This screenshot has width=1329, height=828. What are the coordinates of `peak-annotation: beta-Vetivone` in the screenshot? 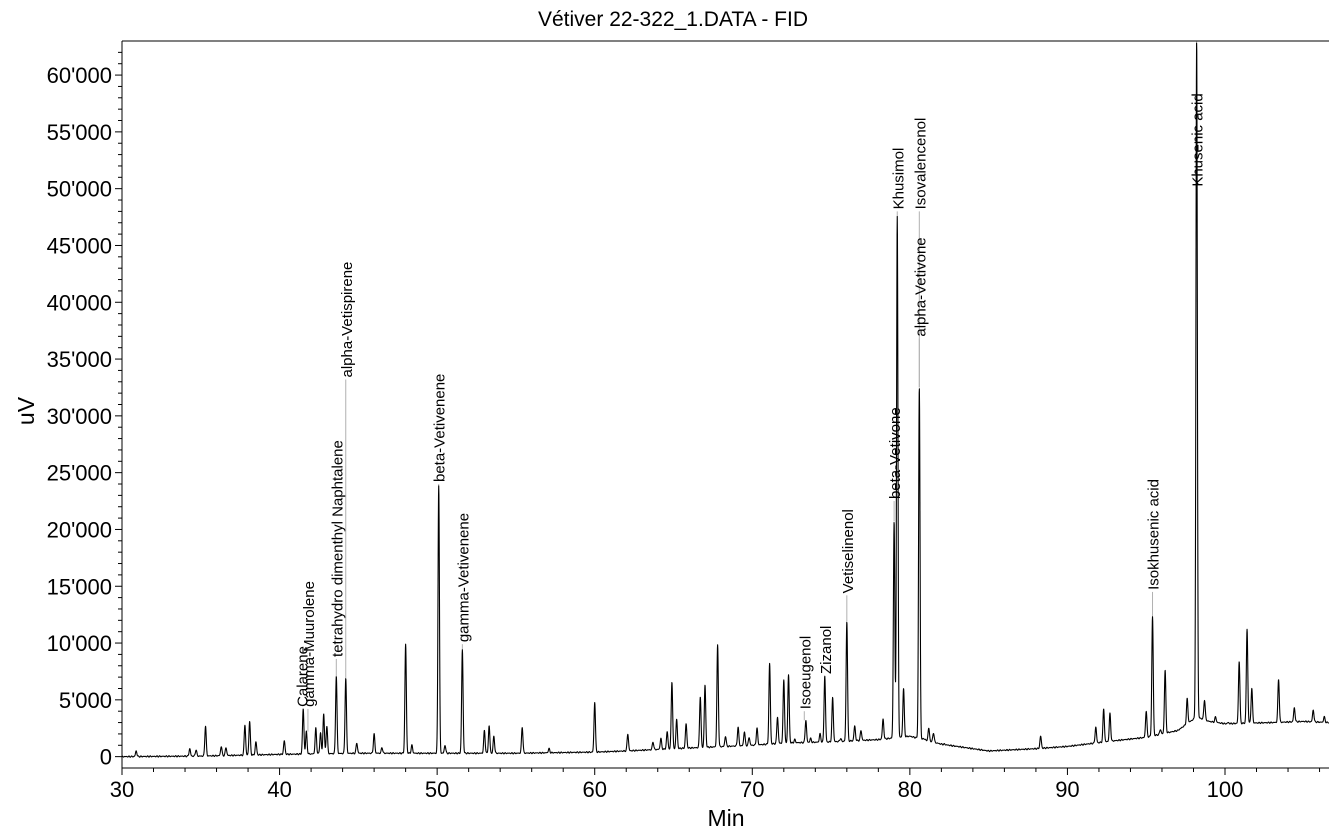 It's located at (895, 464).